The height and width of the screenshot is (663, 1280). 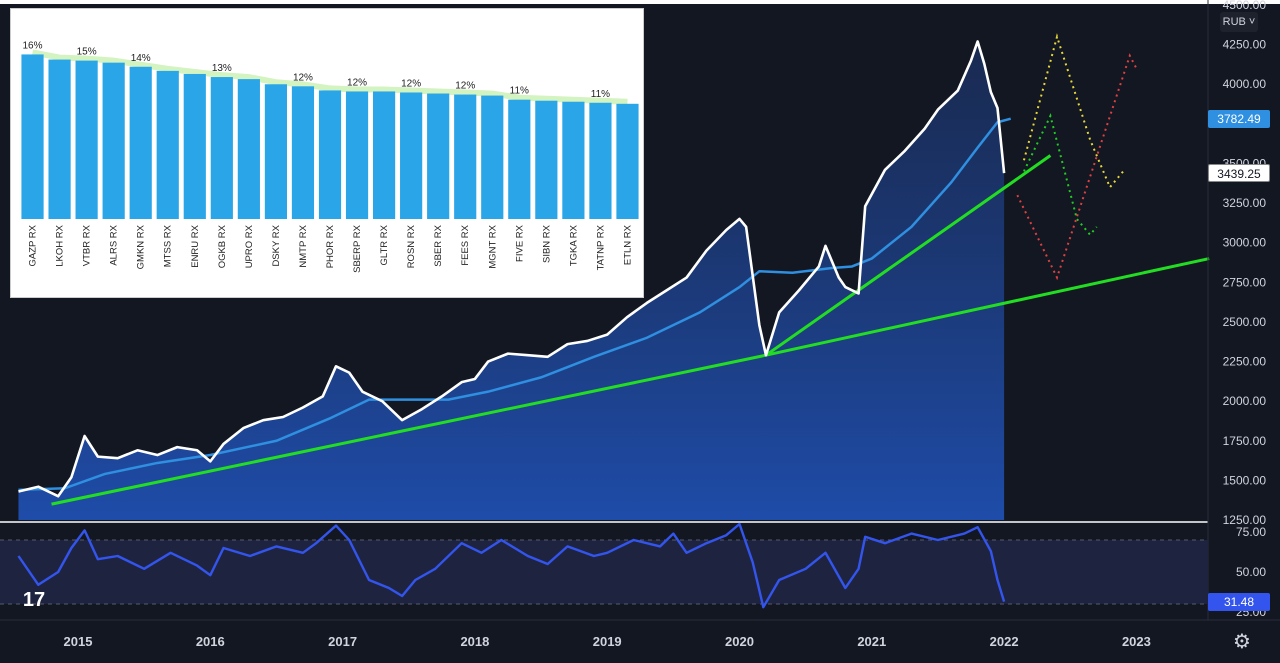 What do you see at coordinates (357, 248) in the screenshot?
I see `bar-category-label: SBERP RX` at bounding box center [357, 248].